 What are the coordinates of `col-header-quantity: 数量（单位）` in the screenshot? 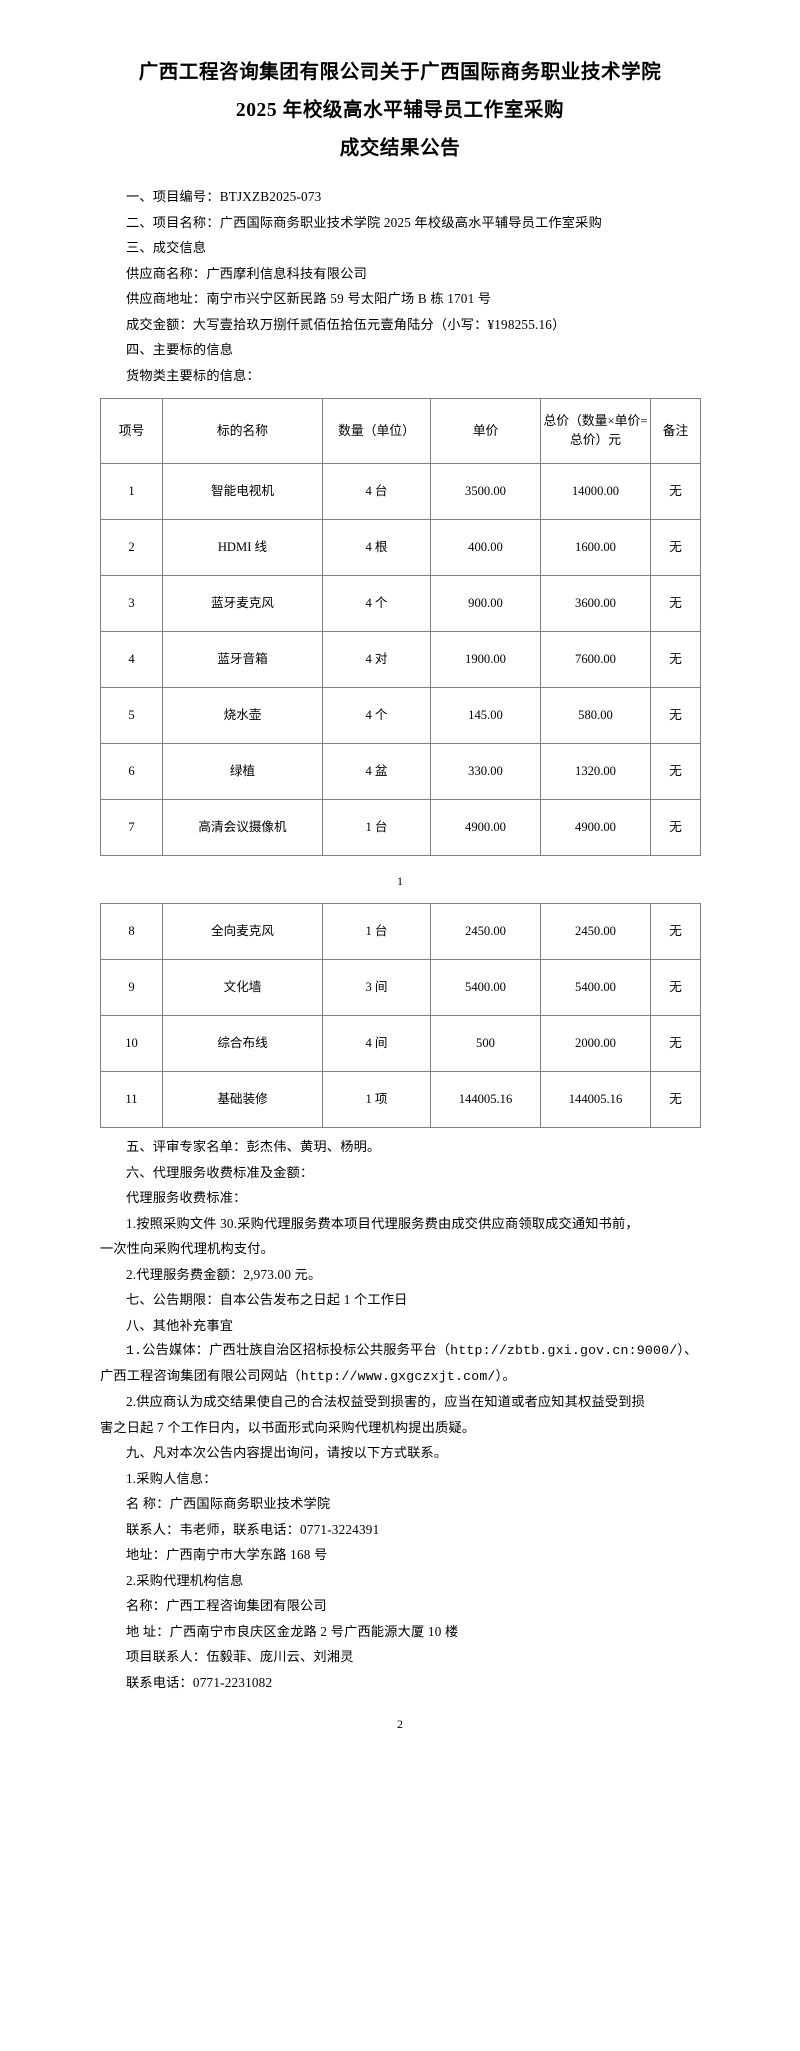 It's located at (376, 431).